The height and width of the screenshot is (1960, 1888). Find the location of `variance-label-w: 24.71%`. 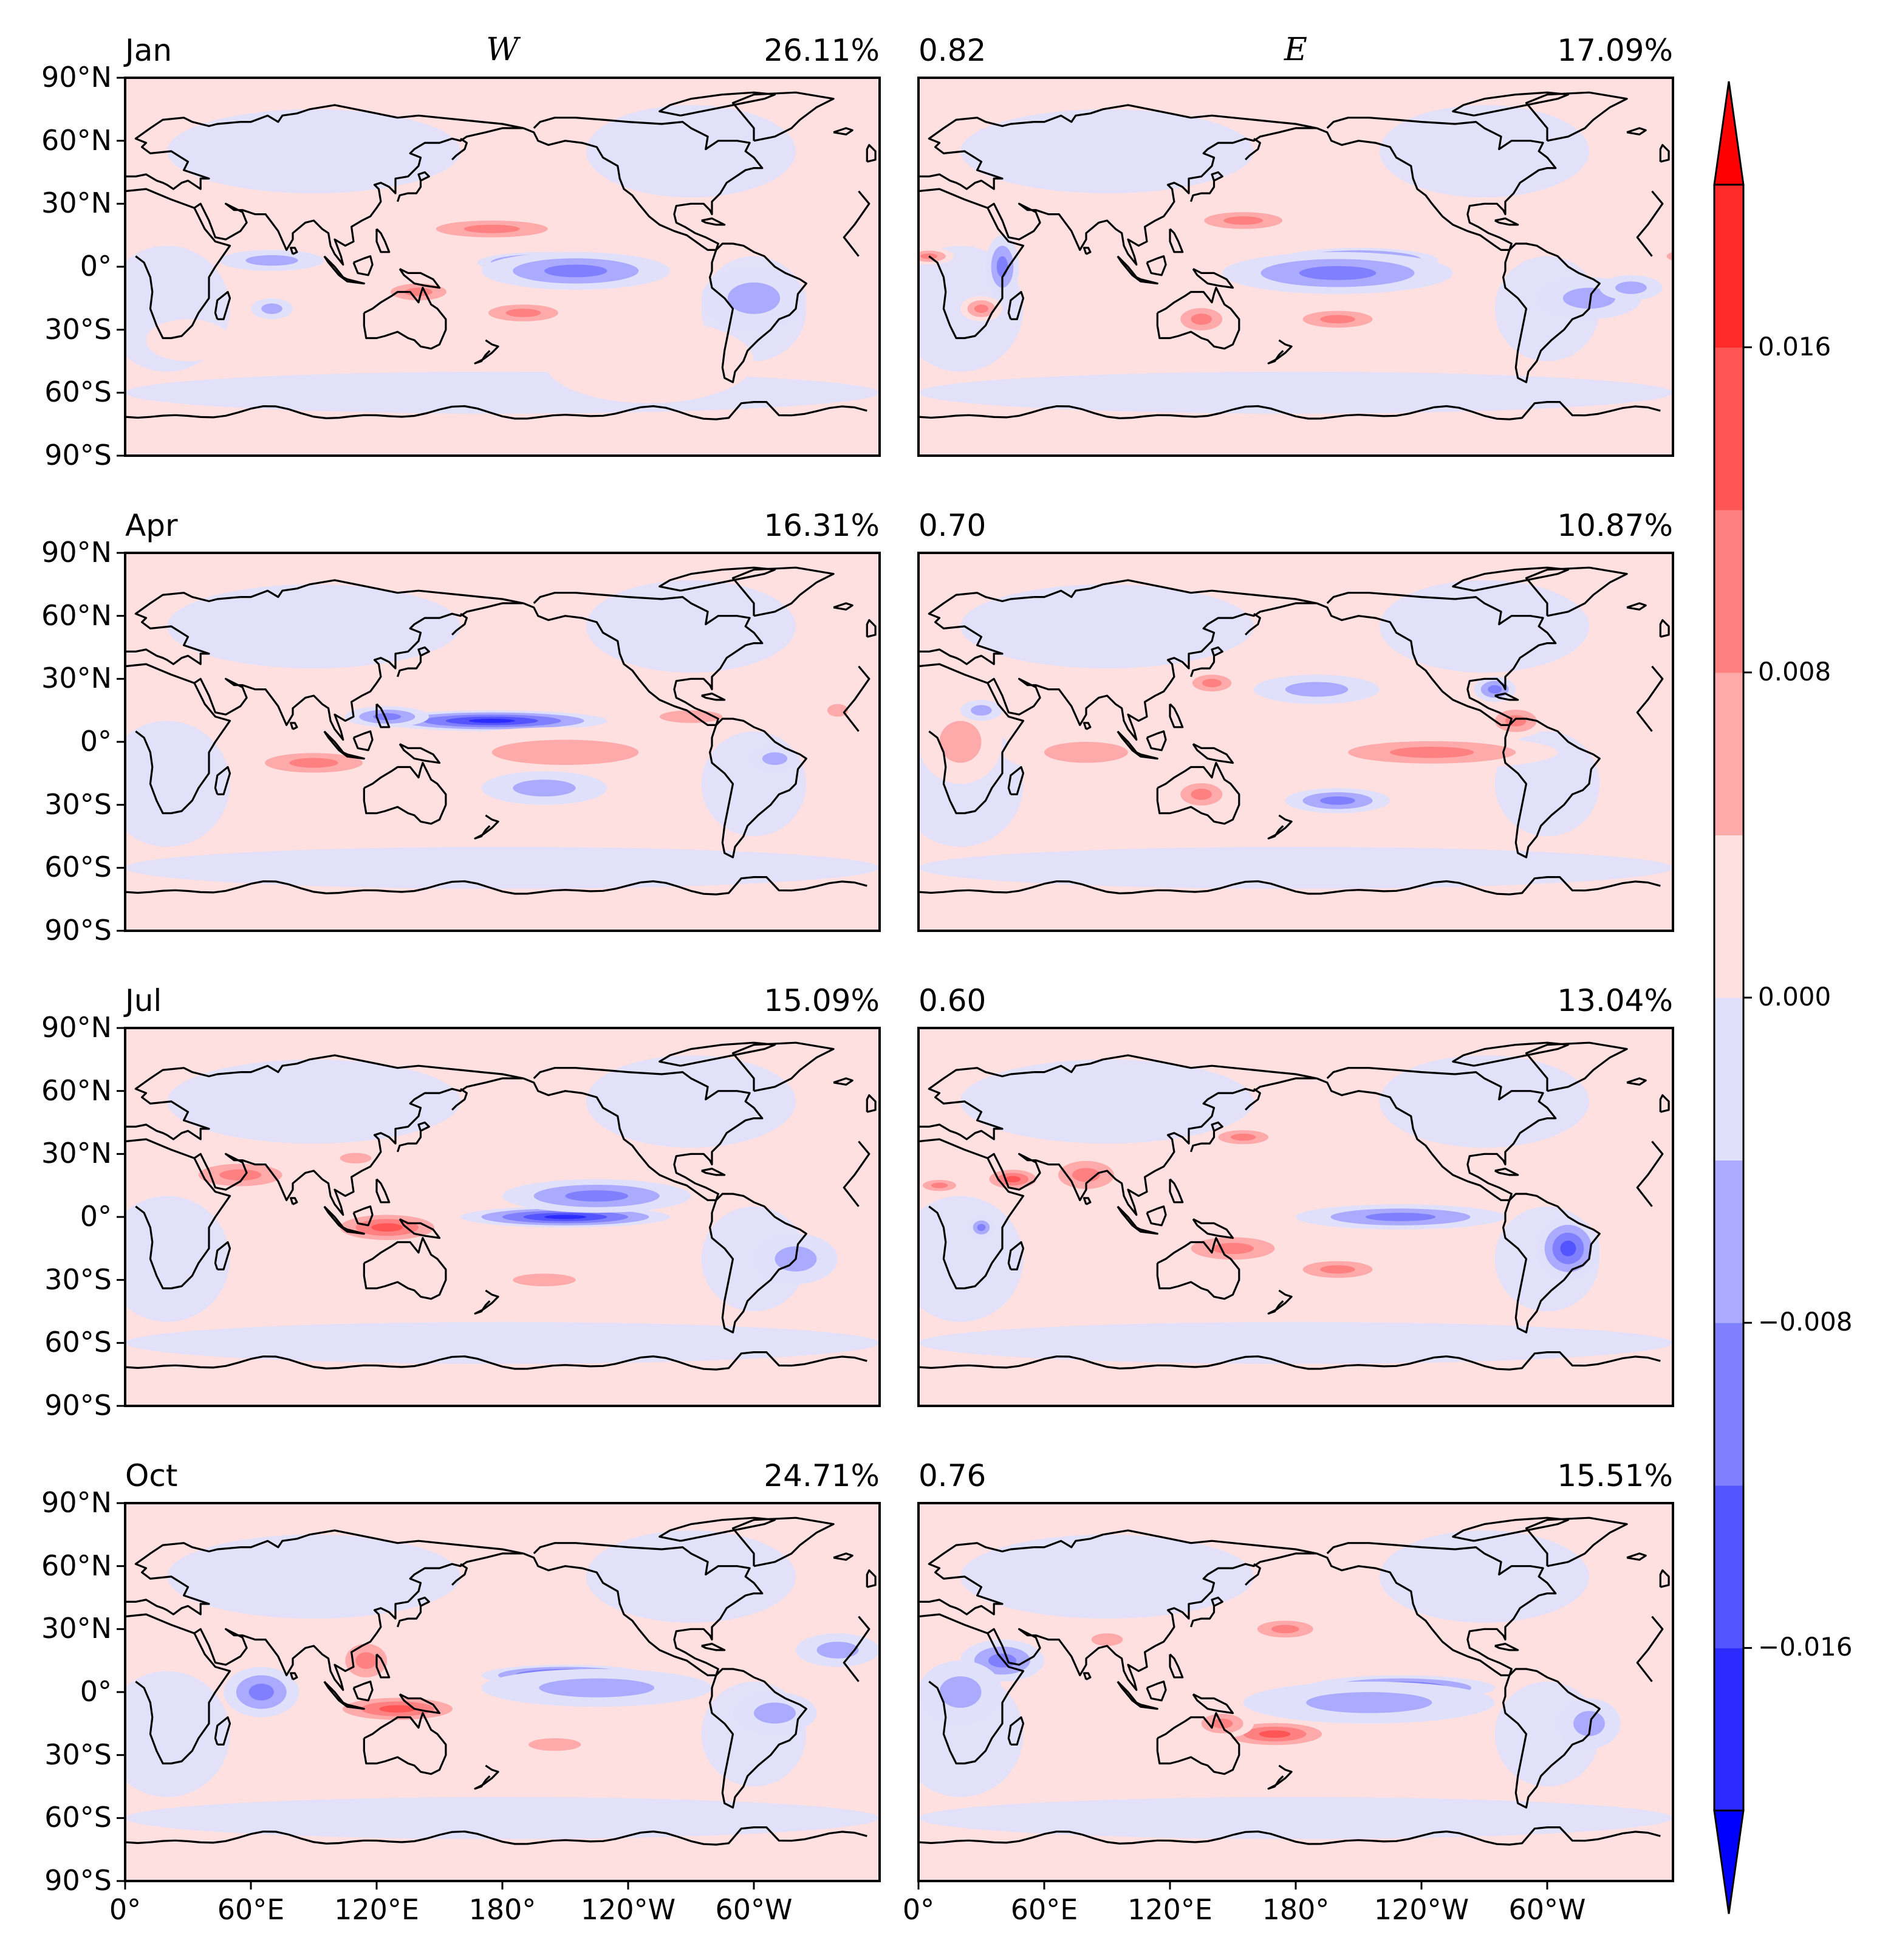

variance-label-w: 24.71% is located at coordinates (822, 1475).